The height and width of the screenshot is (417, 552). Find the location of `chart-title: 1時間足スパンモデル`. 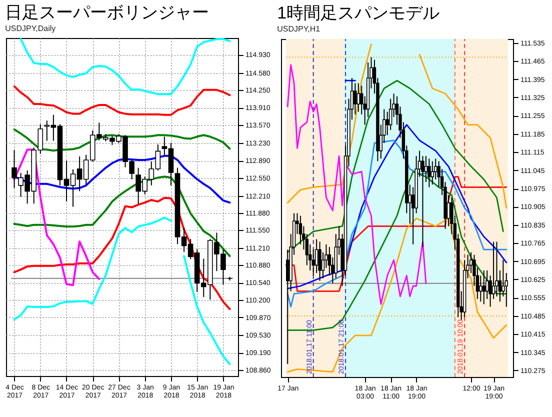

chart-title: 1時間足スパンモデル is located at coordinates (358, 13).